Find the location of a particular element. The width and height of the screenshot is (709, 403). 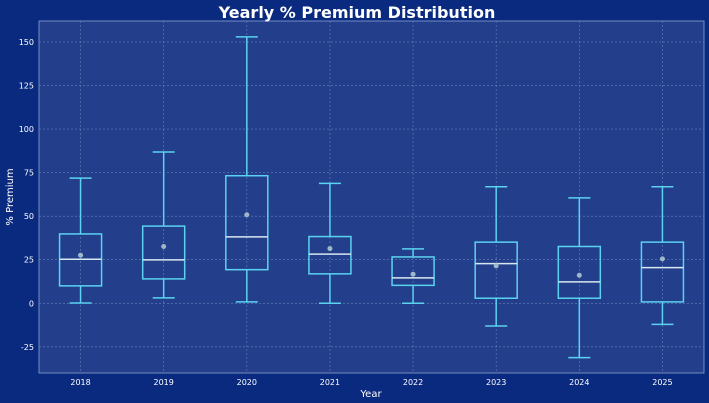

y-tick-label: 125 is located at coordinates (26, 85).